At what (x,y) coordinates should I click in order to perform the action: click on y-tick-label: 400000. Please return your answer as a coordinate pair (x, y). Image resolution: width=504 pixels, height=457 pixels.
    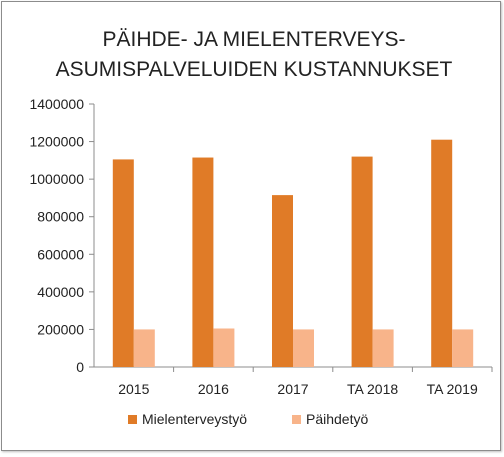
    Looking at the image, I should click on (60, 292).